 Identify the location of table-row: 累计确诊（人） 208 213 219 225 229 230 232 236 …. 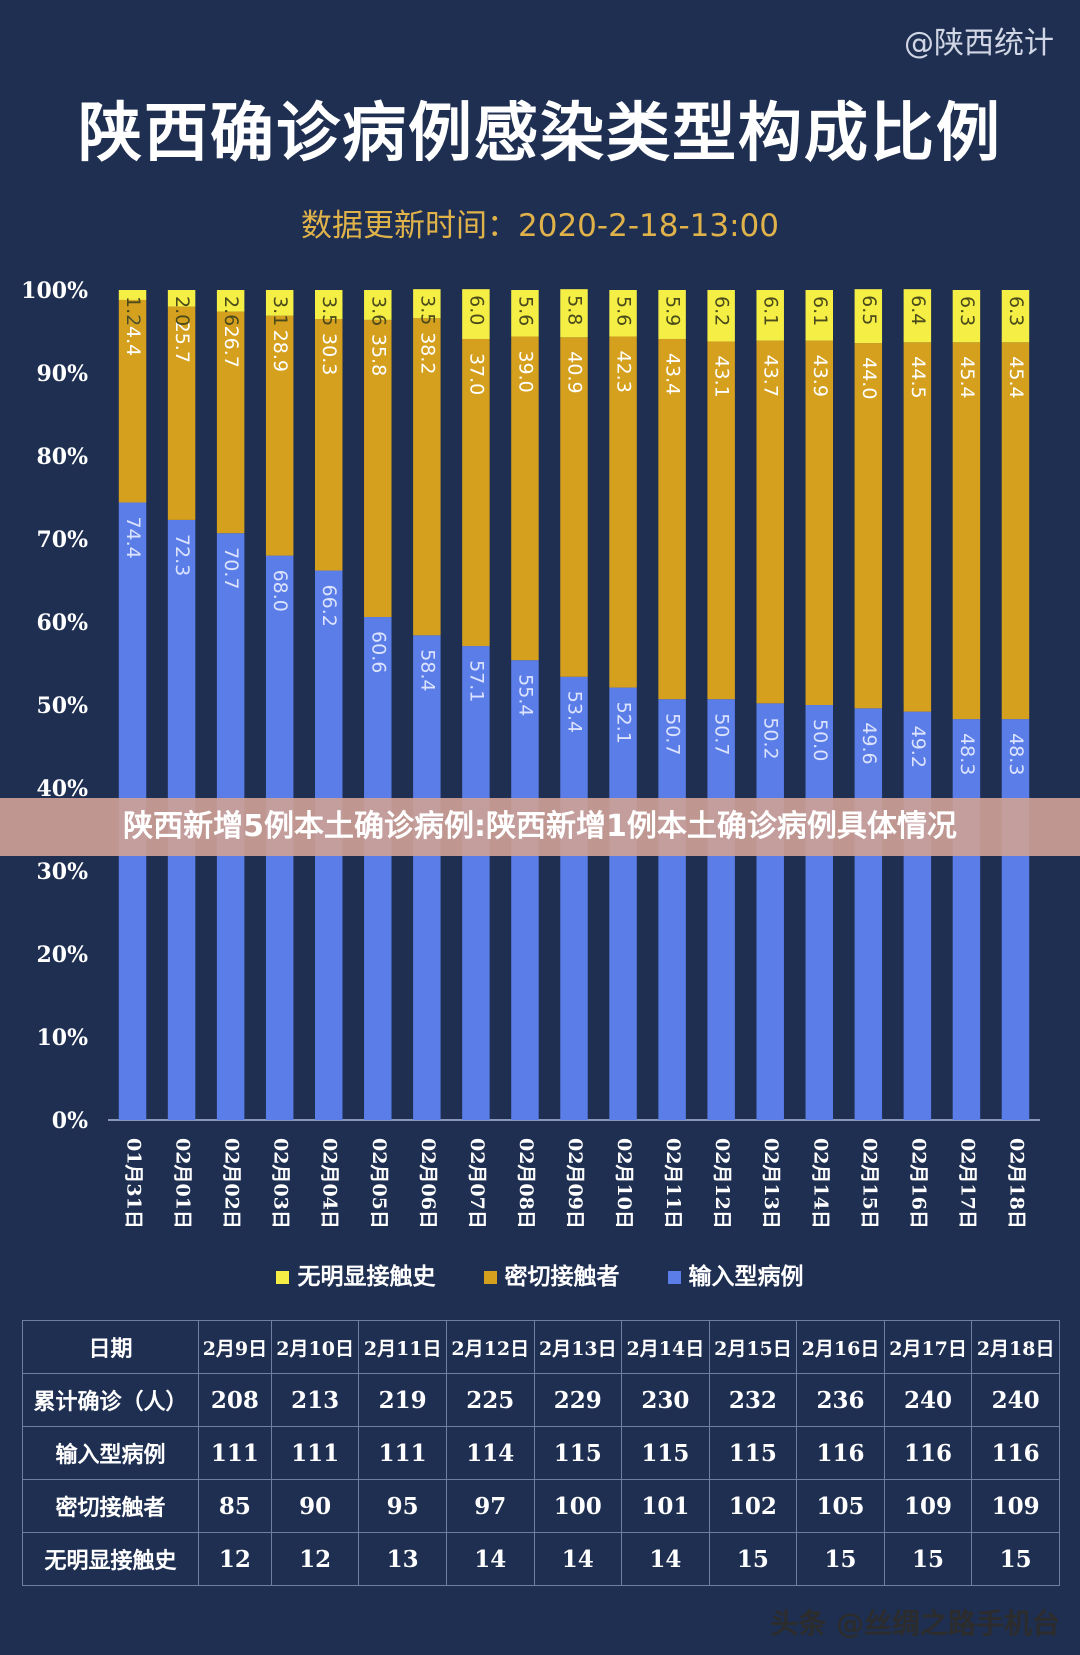
(541, 1400).